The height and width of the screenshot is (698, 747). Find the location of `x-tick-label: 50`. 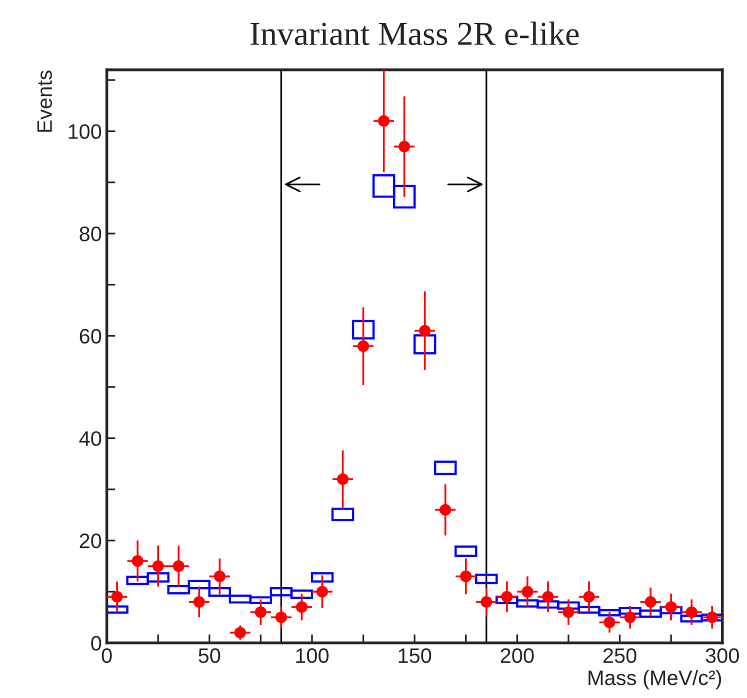

x-tick-label: 50 is located at coordinates (209, 656).